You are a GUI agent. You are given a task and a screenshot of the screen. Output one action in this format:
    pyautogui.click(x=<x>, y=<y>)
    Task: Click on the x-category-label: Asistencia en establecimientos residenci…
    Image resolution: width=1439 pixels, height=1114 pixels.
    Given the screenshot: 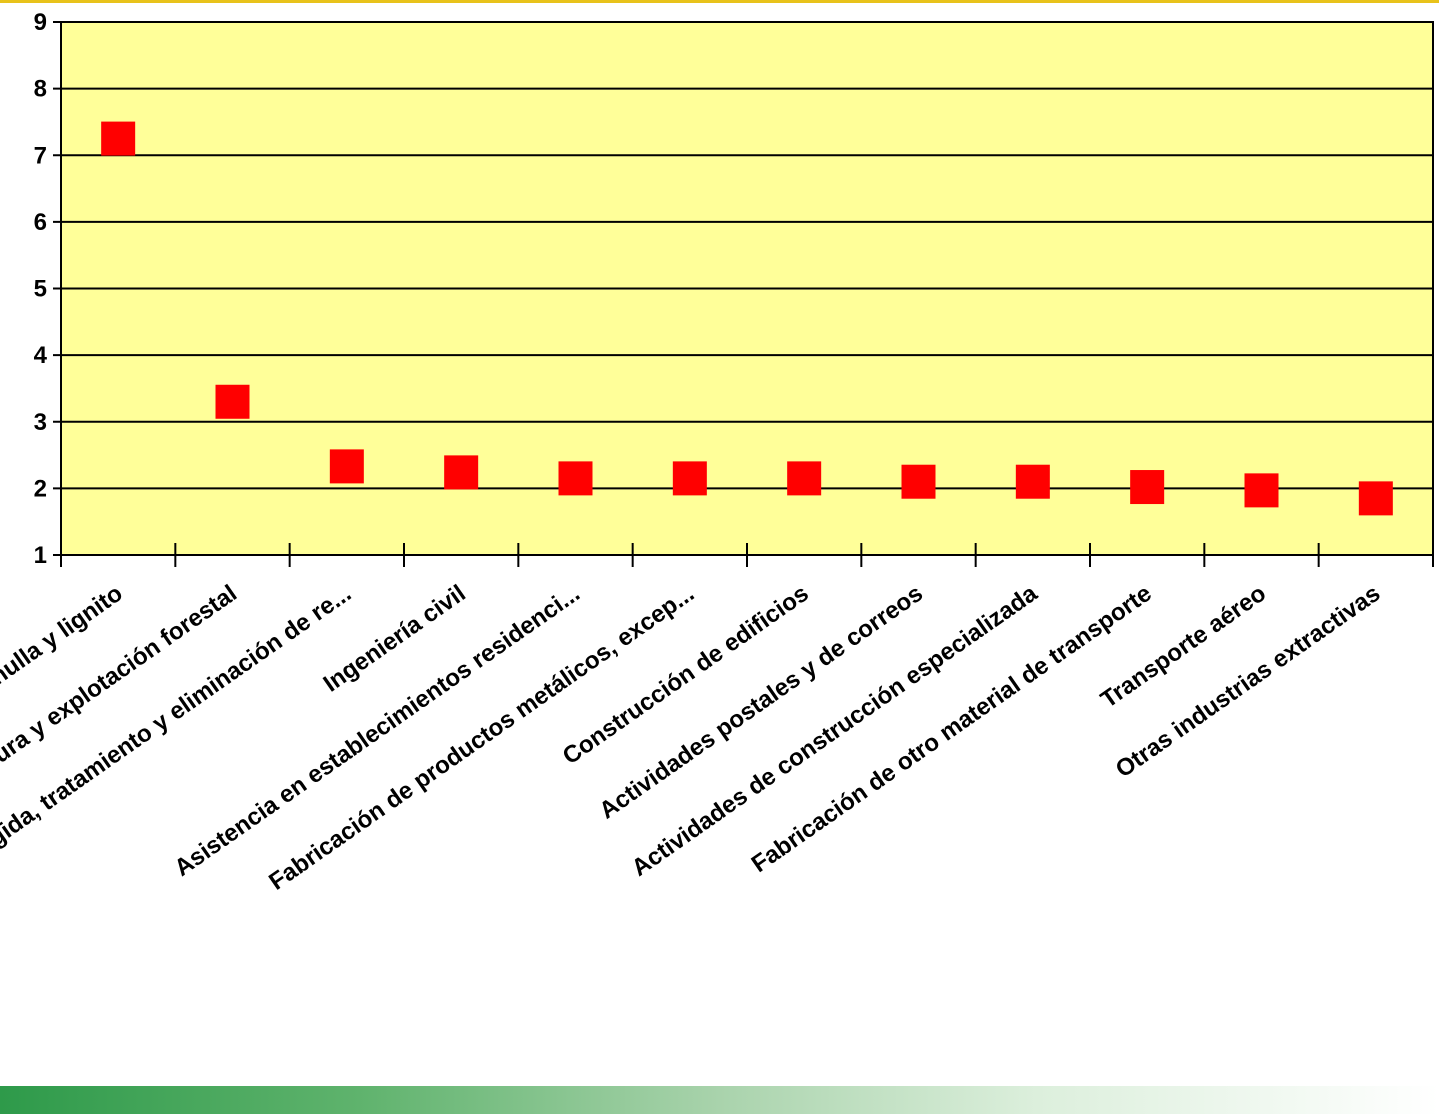 What is the action you would take?
    pyautogui.click(x=377, y=731)
    